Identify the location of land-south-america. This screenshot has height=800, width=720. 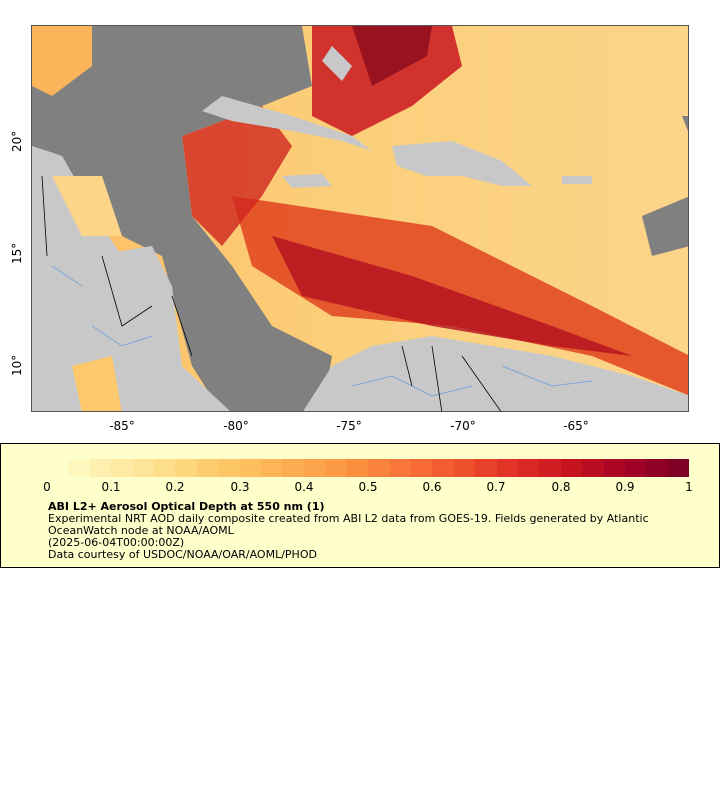
(495, 373).